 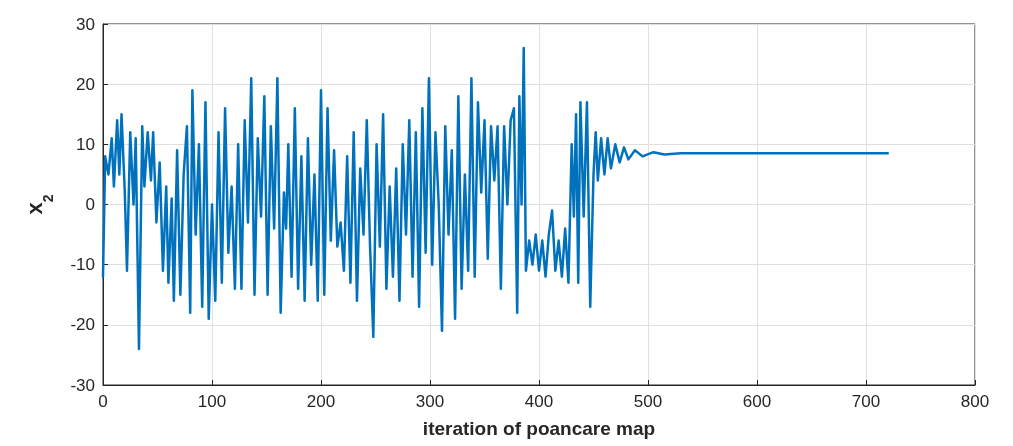 What do you see at coordinates (85, 84) in the screenshot?
I see `y-tick-label: 20` at bounding box center [85, 84].